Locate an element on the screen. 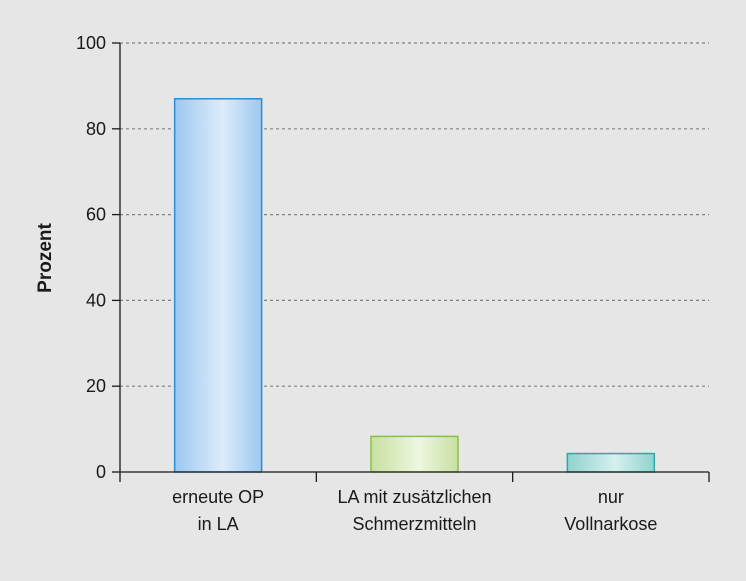  y-axis-title: Prozent is located at coordinates (45, 257).